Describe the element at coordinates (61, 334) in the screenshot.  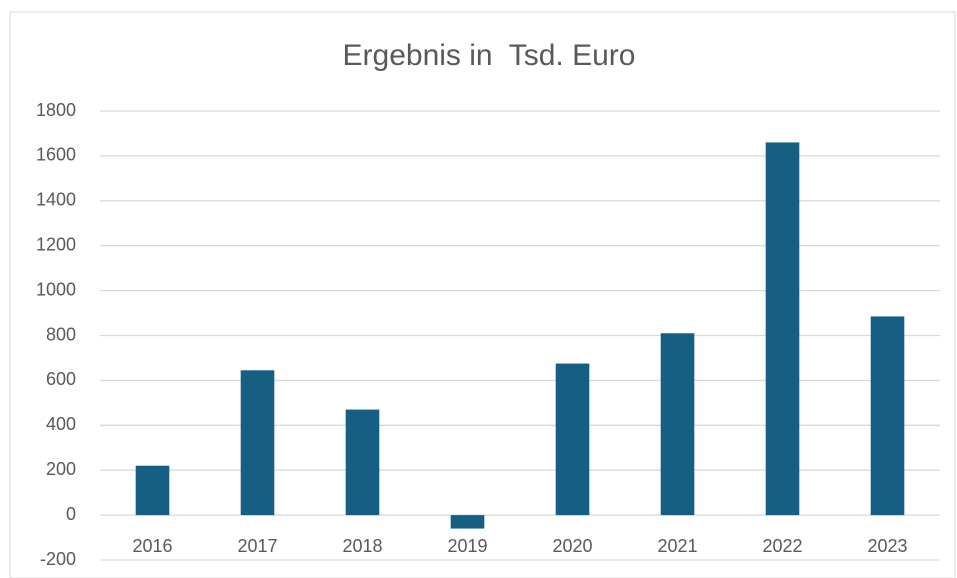
I see `y-tick-label: 800` at that location.